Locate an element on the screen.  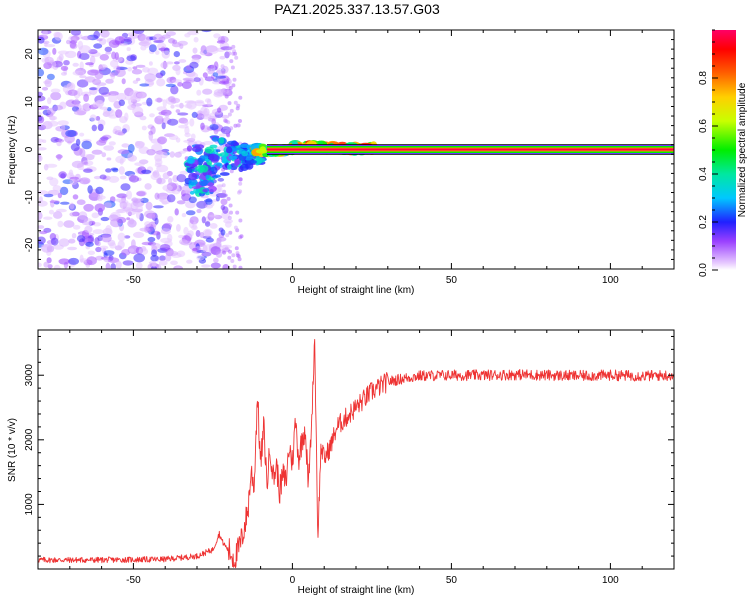
snr-y-label: SNR (10 * v/v) is located at coordinates (12, 450).